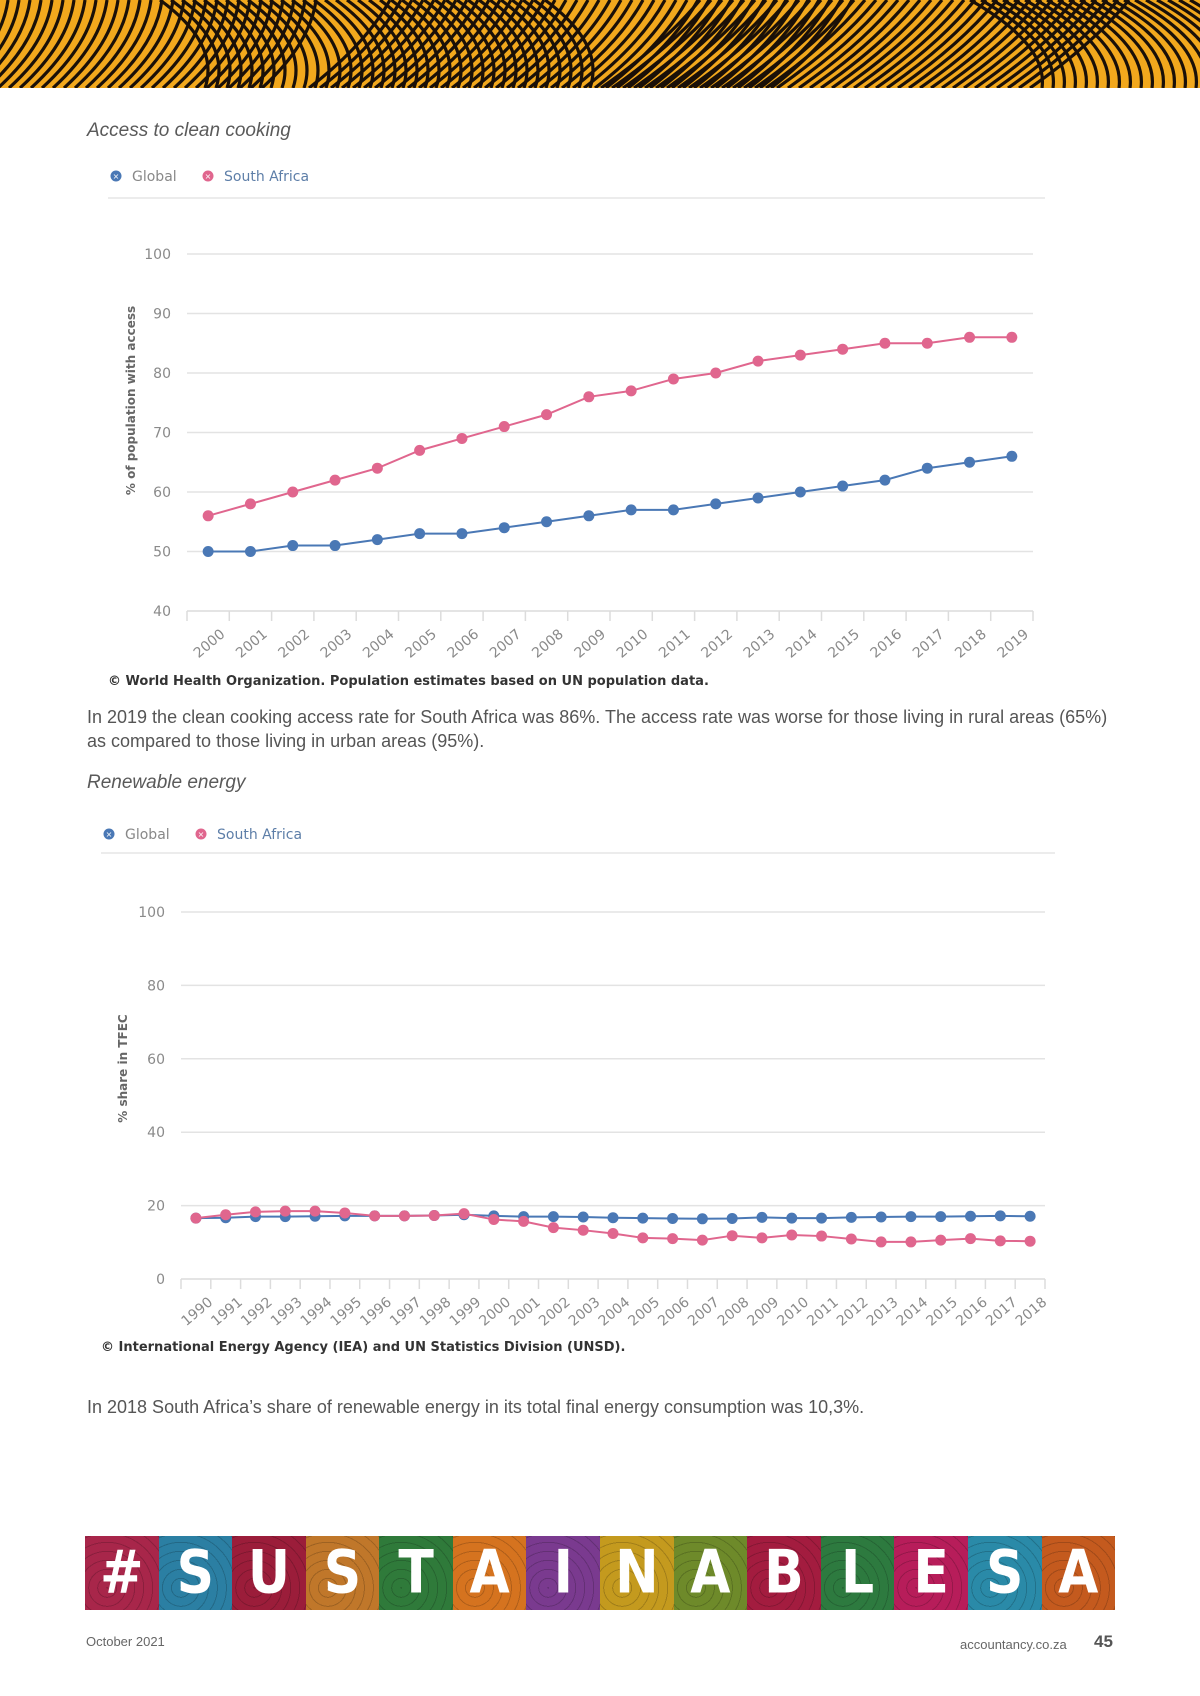 This screenshot has width=1200, height=1696. What do you see at coordinates (406, 1311) in the screenshot?
I see `x-tick-label: 1997` at bounding box center [406, 1311].